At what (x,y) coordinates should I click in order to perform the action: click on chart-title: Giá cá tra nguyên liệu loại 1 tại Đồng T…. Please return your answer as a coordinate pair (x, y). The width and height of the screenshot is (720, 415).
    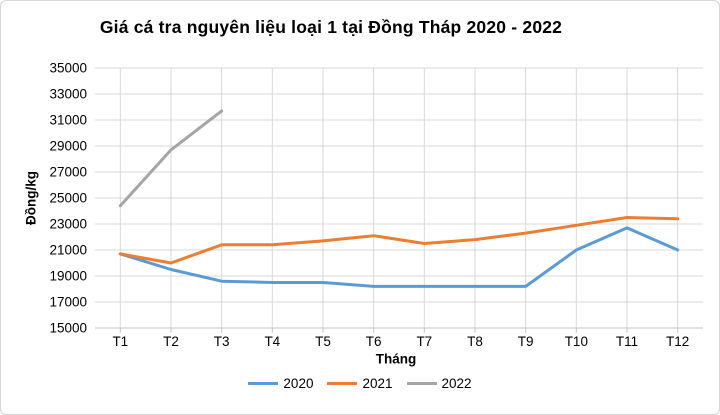
    Looking at the image, I should click on (331, 27).